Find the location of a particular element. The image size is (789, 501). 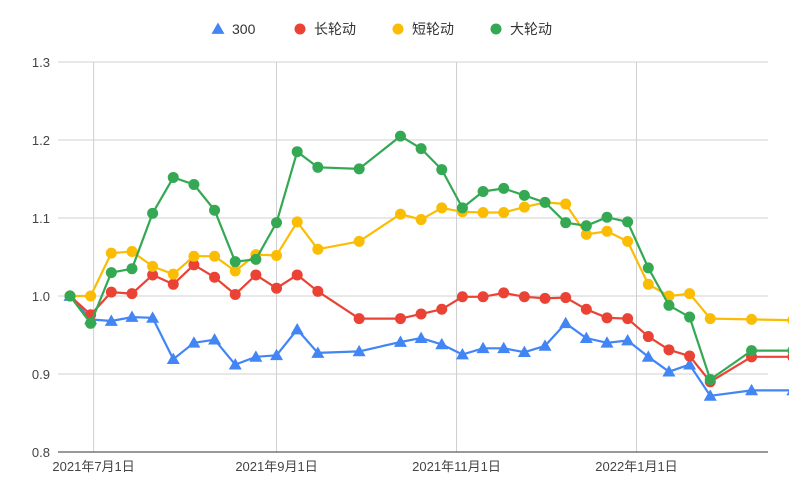

legend-label: 300 is located at coordinates (244, 29).